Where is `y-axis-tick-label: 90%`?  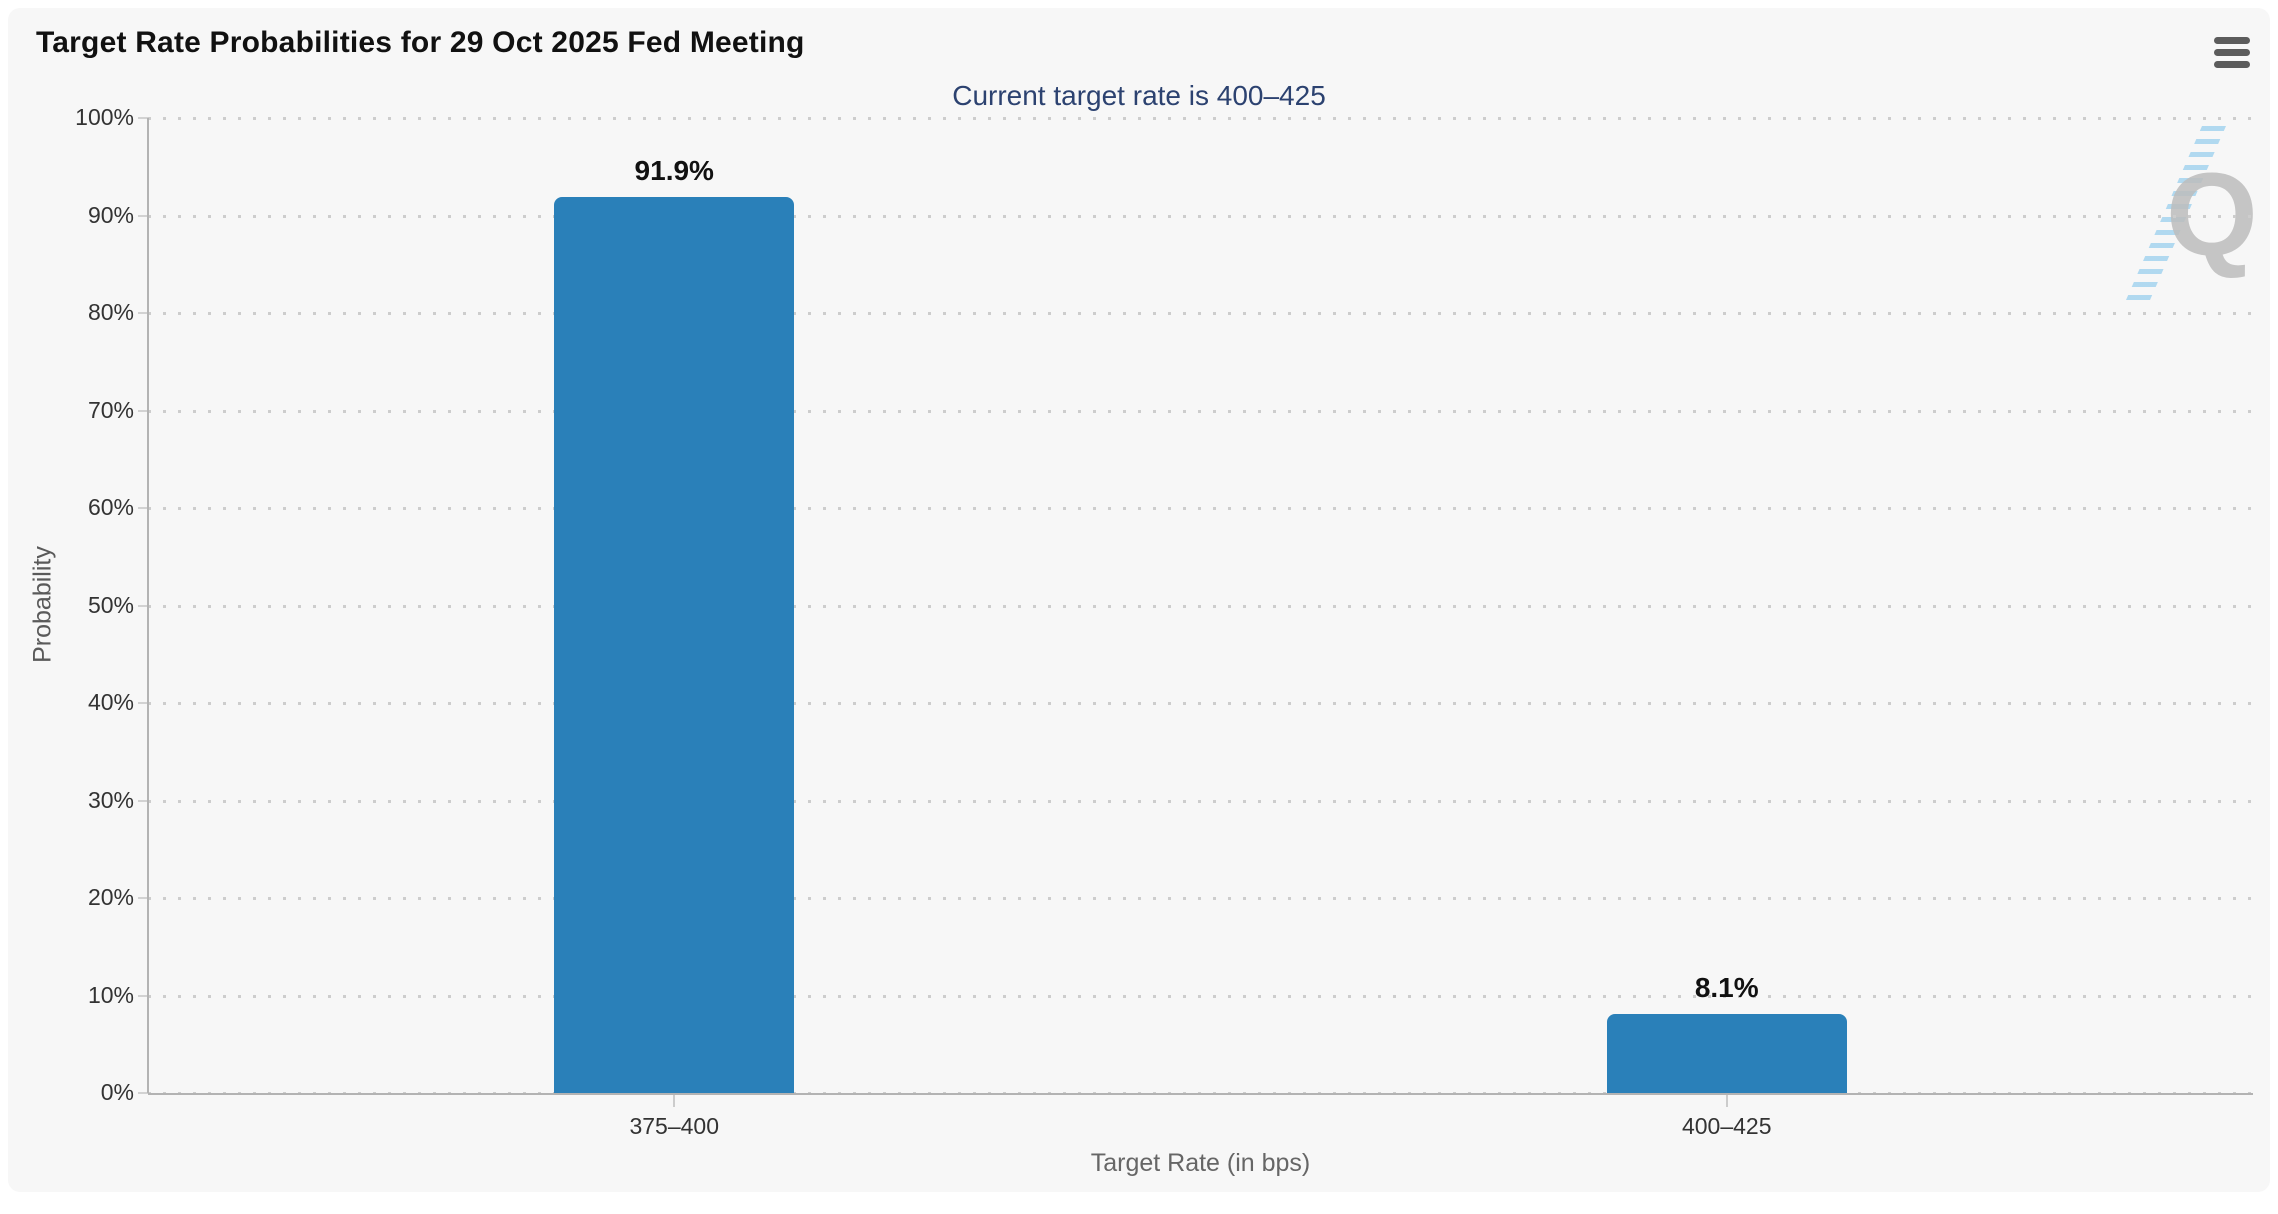 y-axis-tick-label: 90% is located at coordinates (110, 214).